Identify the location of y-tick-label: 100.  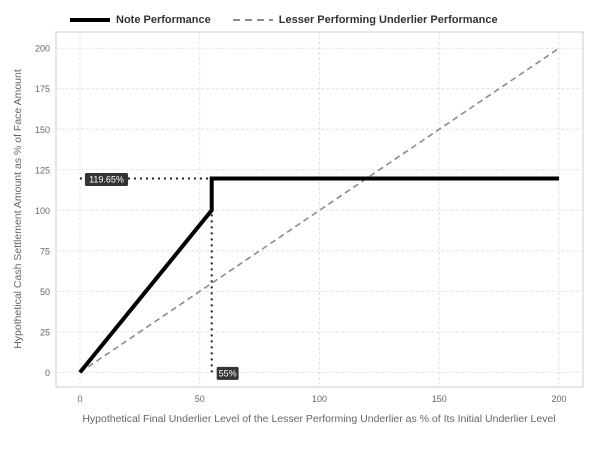
(42, 211).